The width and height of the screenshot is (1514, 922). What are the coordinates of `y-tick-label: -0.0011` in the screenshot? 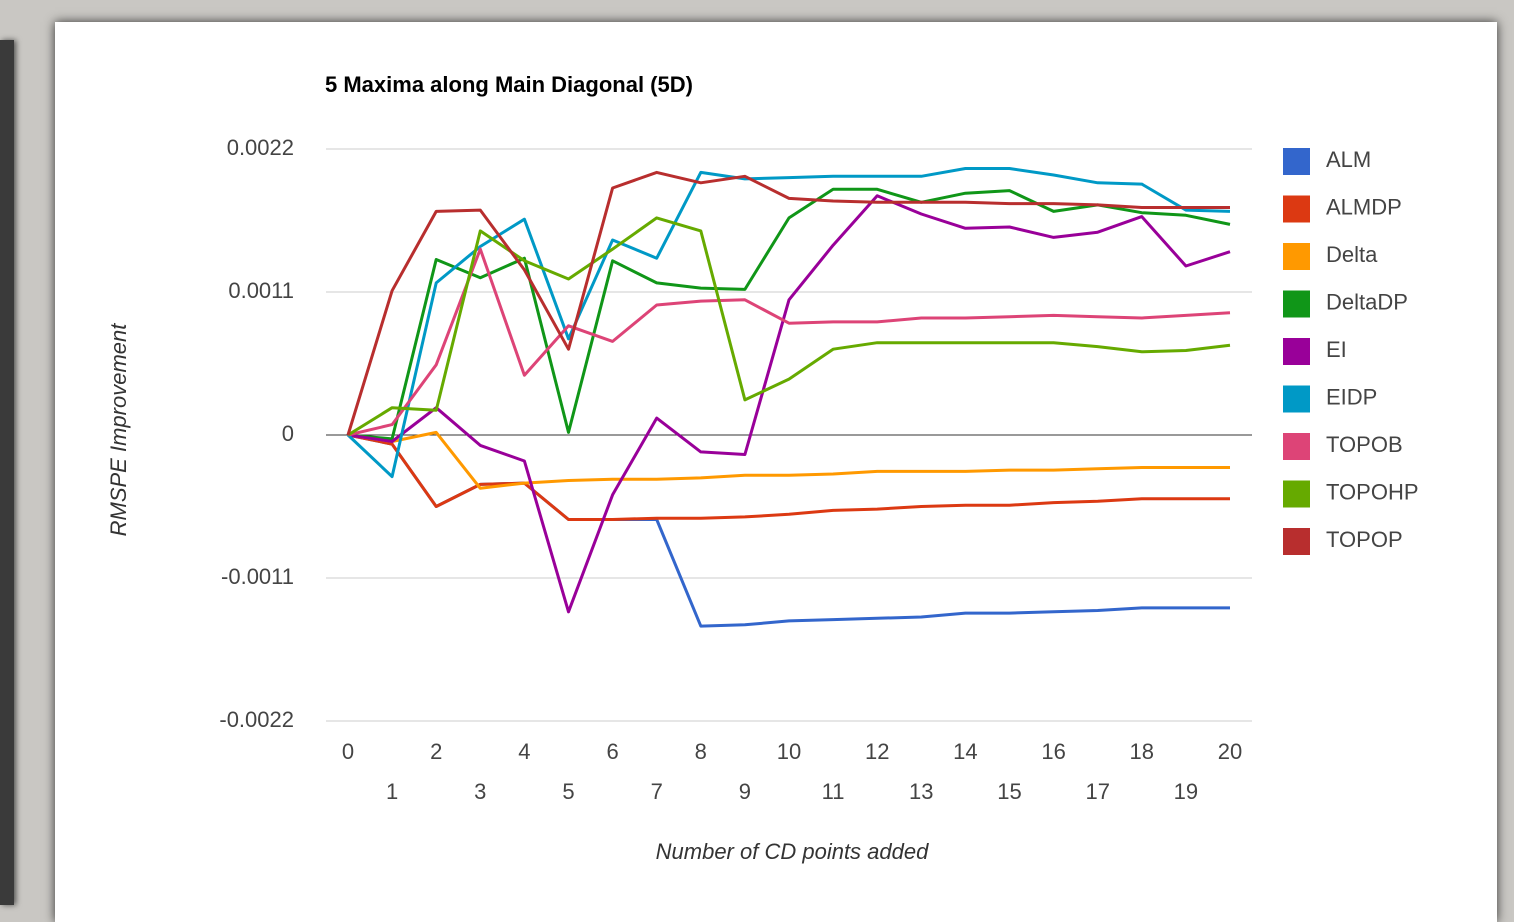 It's located at (257, 576).